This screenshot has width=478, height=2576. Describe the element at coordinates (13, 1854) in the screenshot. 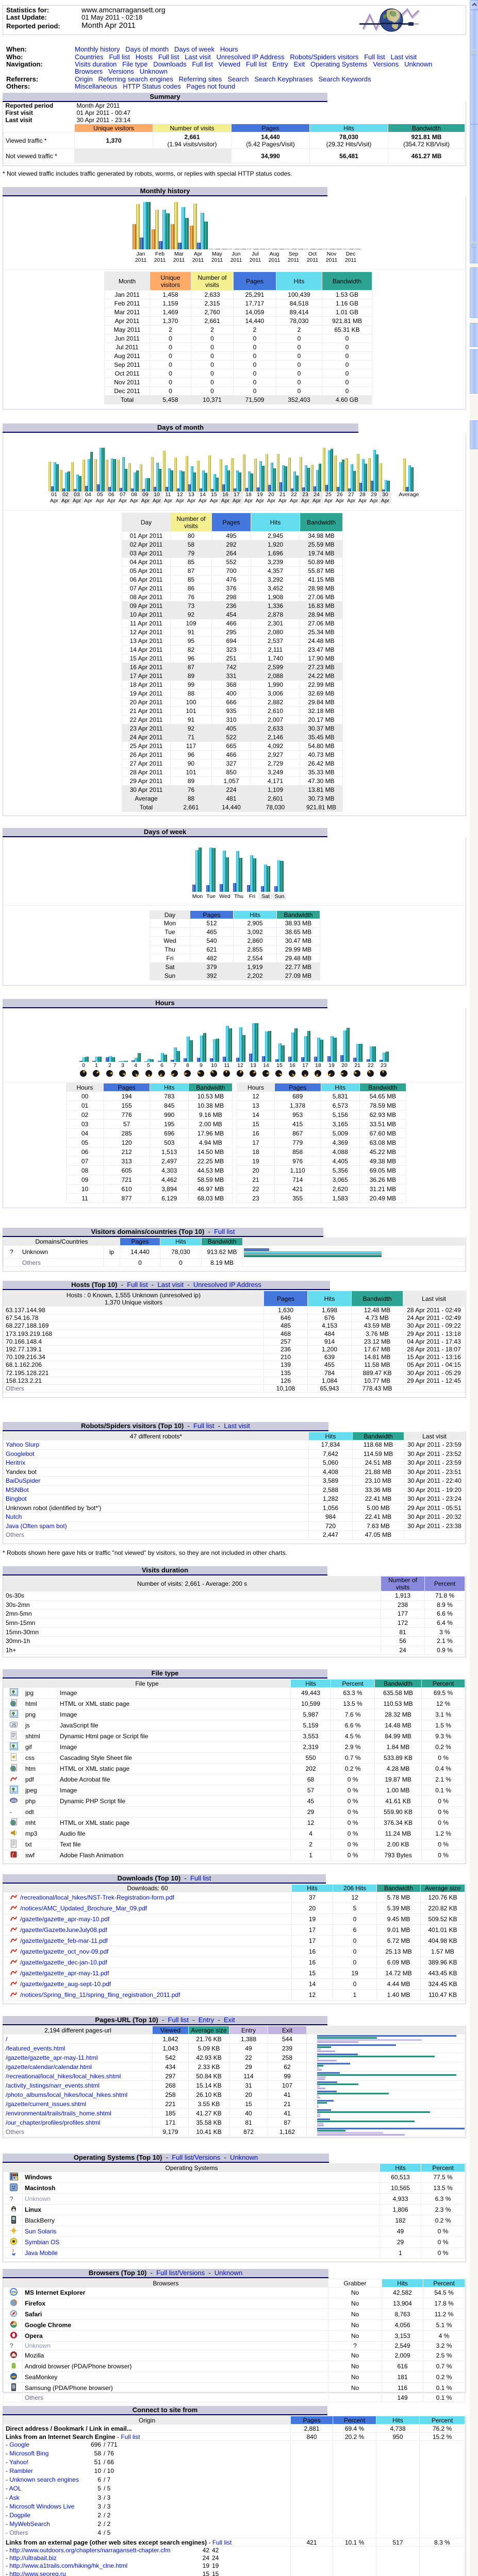

I see `svg-text: f` at that location.